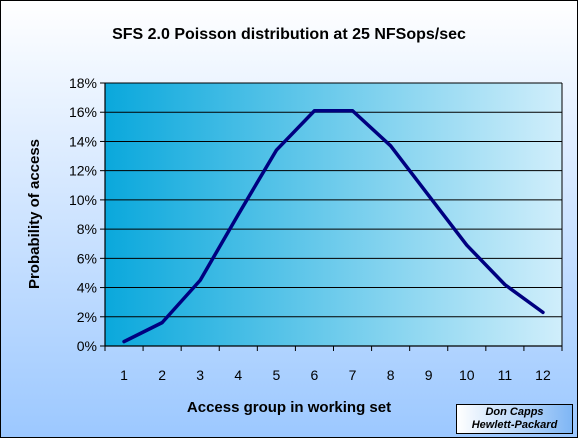 The width and height of the screenshot is (578, 438). I want to click on y-tick-label: 2%, so click(87, 317).